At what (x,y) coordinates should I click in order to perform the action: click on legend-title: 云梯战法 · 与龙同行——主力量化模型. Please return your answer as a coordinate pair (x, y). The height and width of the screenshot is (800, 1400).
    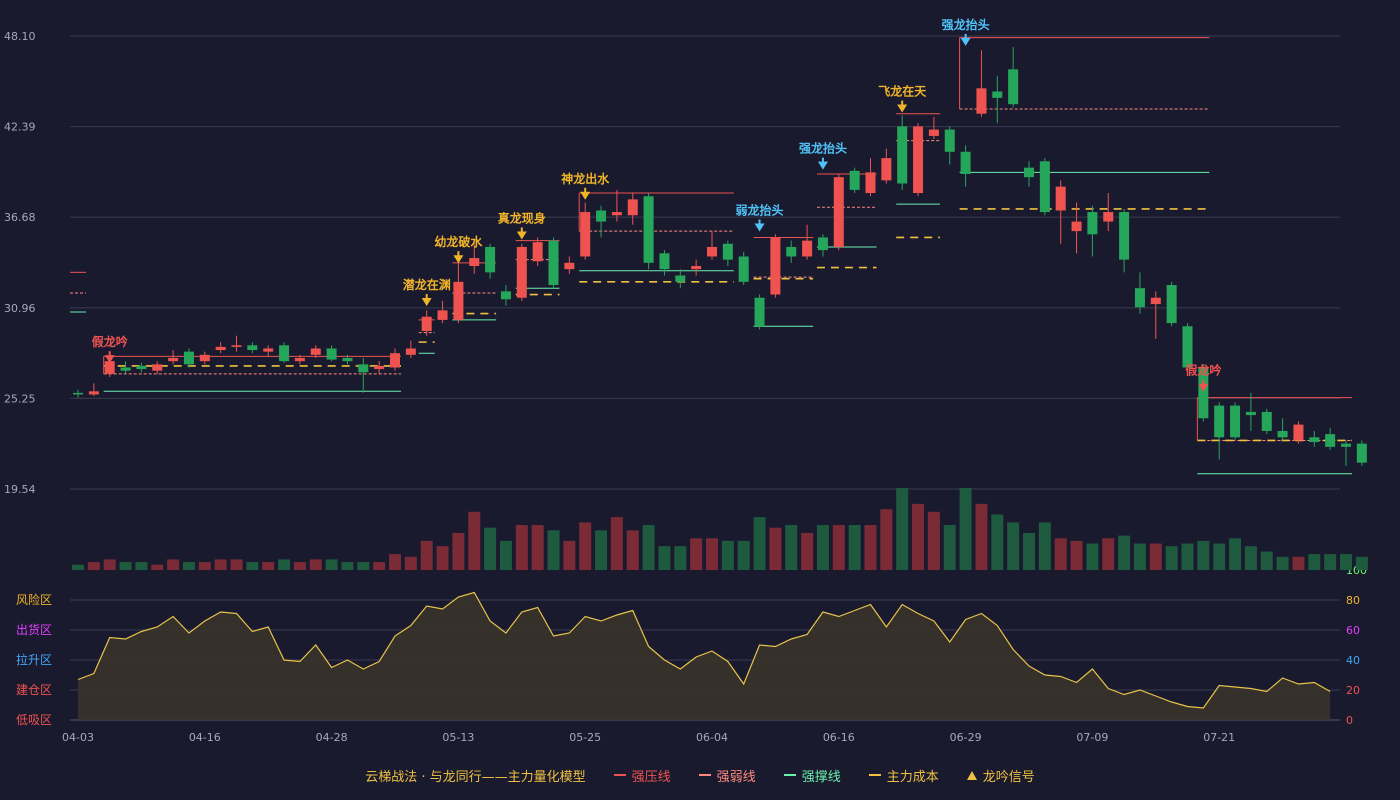
    Looking at the image, I should click on (475, 777).